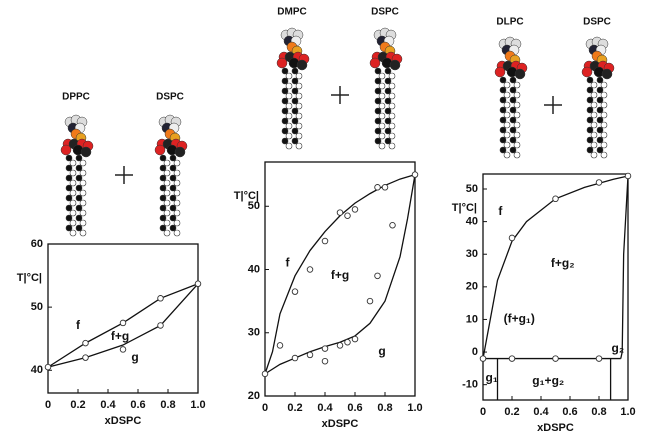 This screenshot has width=648, height=431. Describe the element at coordinates (137, 405) in the screenshot. I see `x-tick-label: 0.6` at that location.